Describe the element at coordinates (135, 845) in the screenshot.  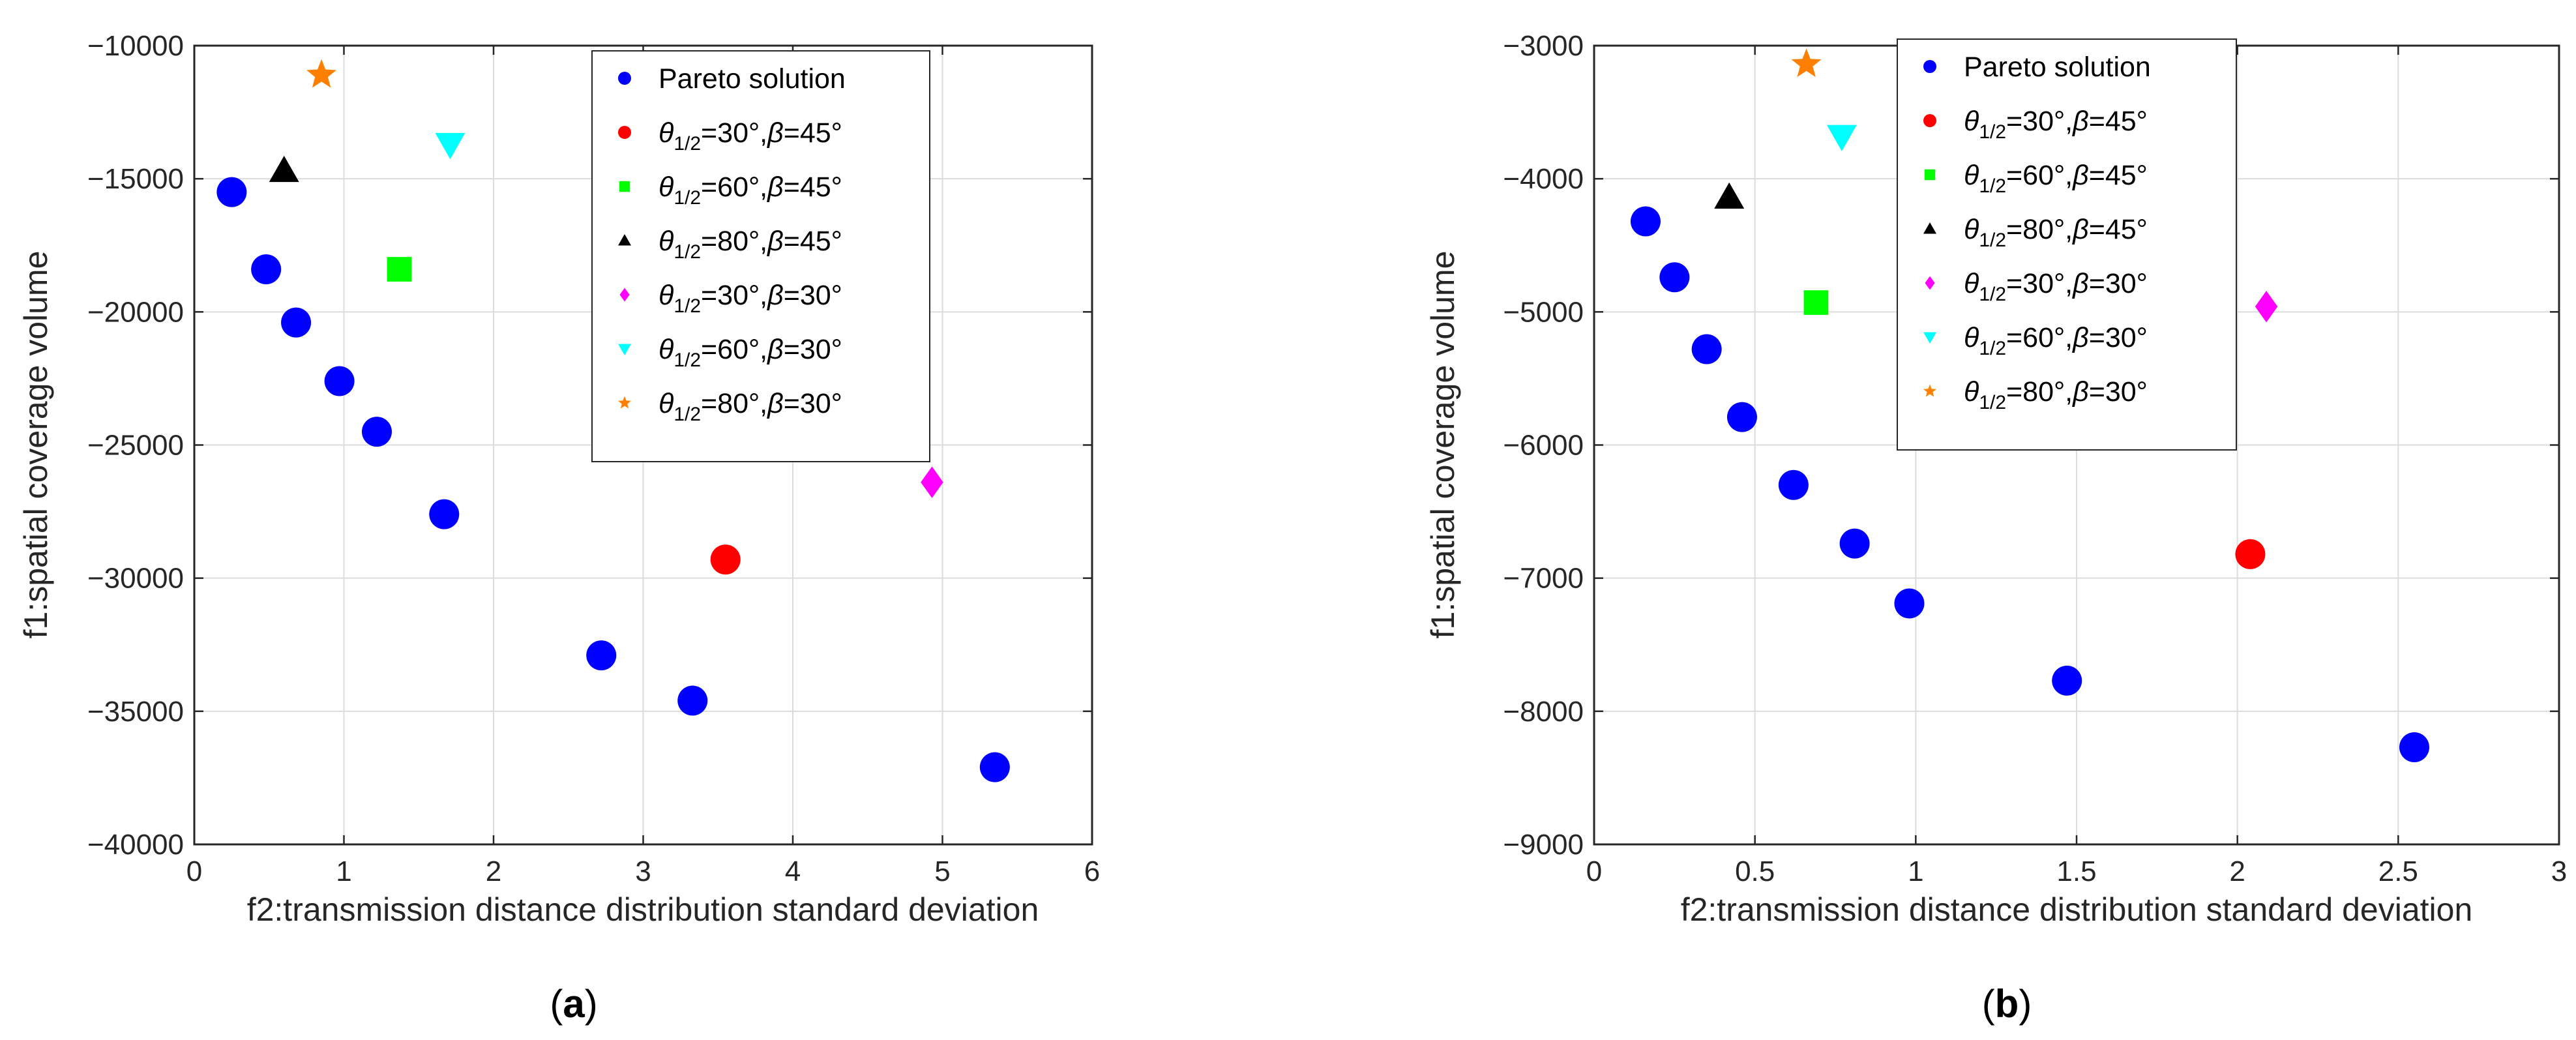
I see `y-tick-label: −40000` at that location.